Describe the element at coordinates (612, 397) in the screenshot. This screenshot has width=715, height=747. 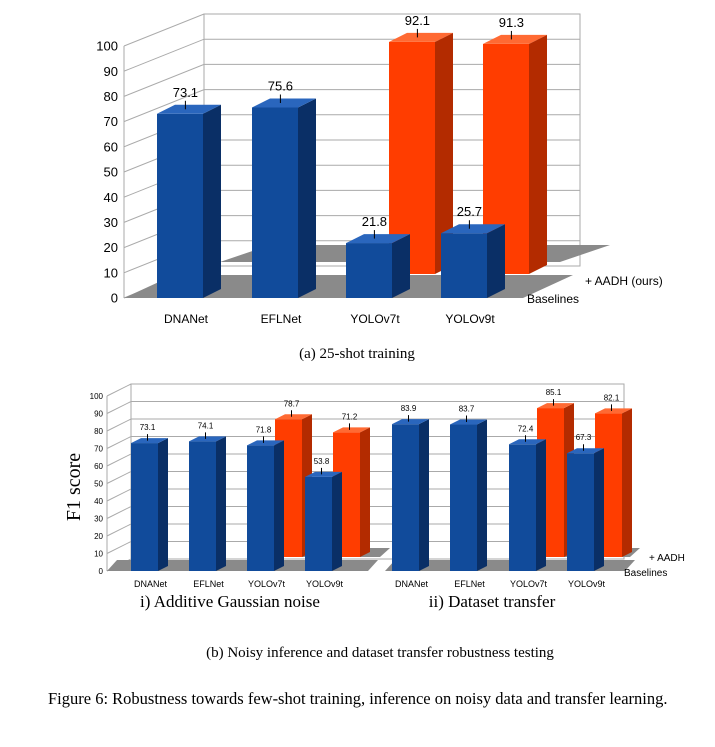
I see `data-label: 82.1` at that location.